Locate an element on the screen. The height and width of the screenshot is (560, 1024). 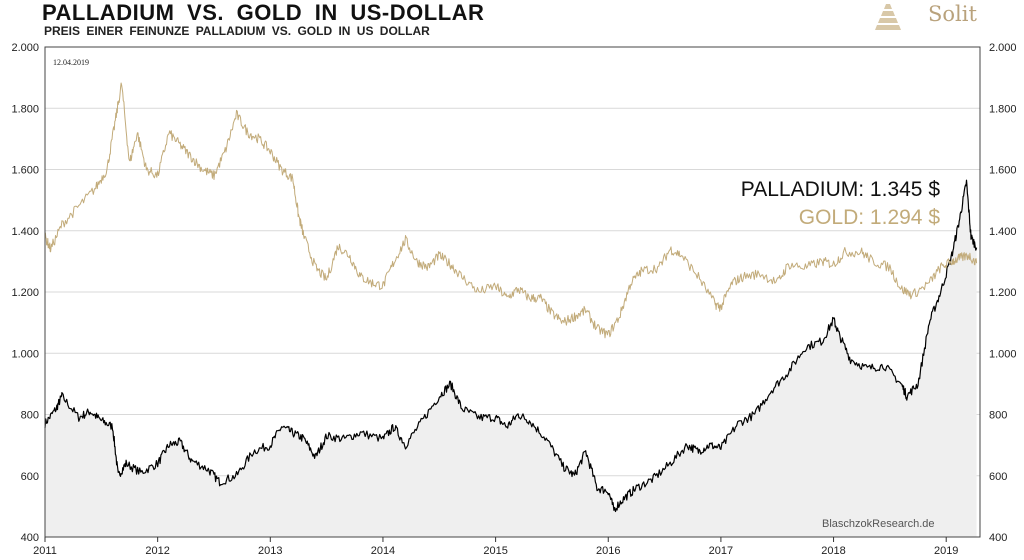
y-tick-label-left: 1.200 is located at coordinates (25, 293).